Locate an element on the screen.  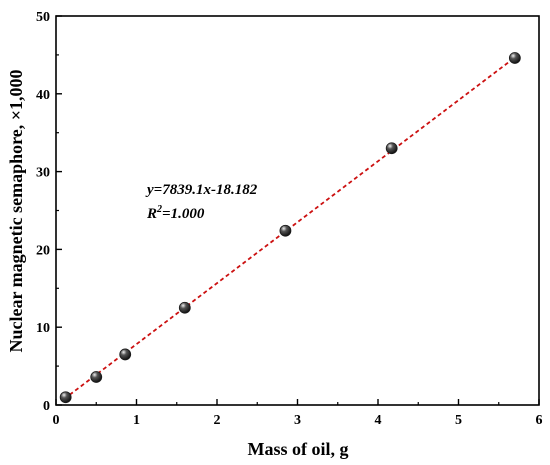
y-tick-label: 50 is located at coordinates (43, 17).